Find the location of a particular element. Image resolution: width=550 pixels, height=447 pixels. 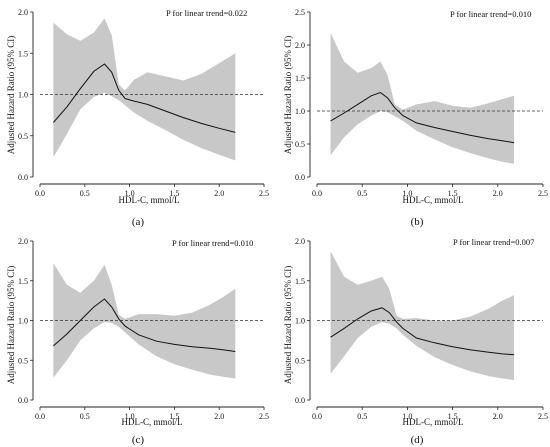

panel-label: (d) is located at coordinates (417, 440).